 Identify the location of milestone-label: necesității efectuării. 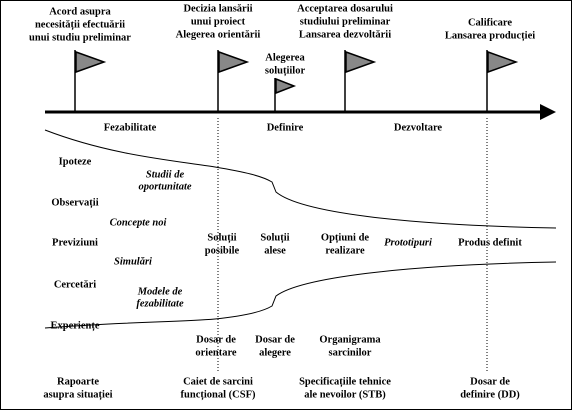
(80, 24).